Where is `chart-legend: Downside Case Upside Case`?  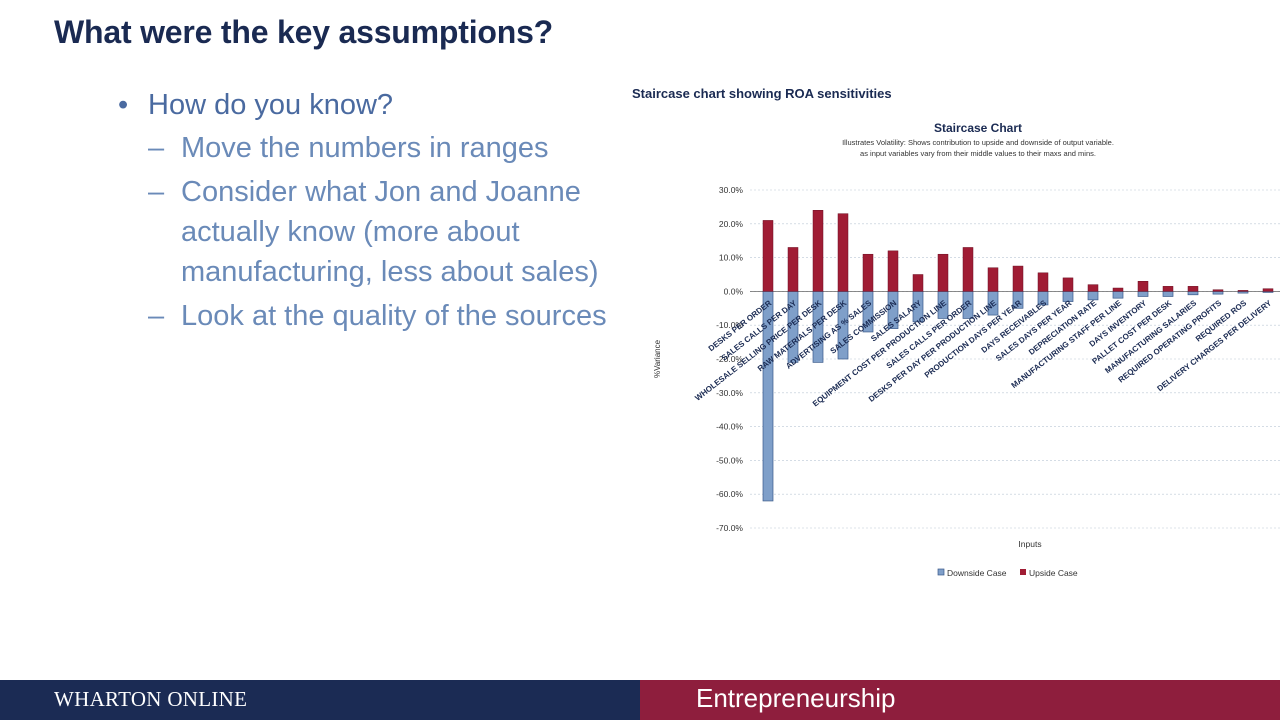
chart-legend: Downside Case Upside Case is located at coordinates (1007, 573).